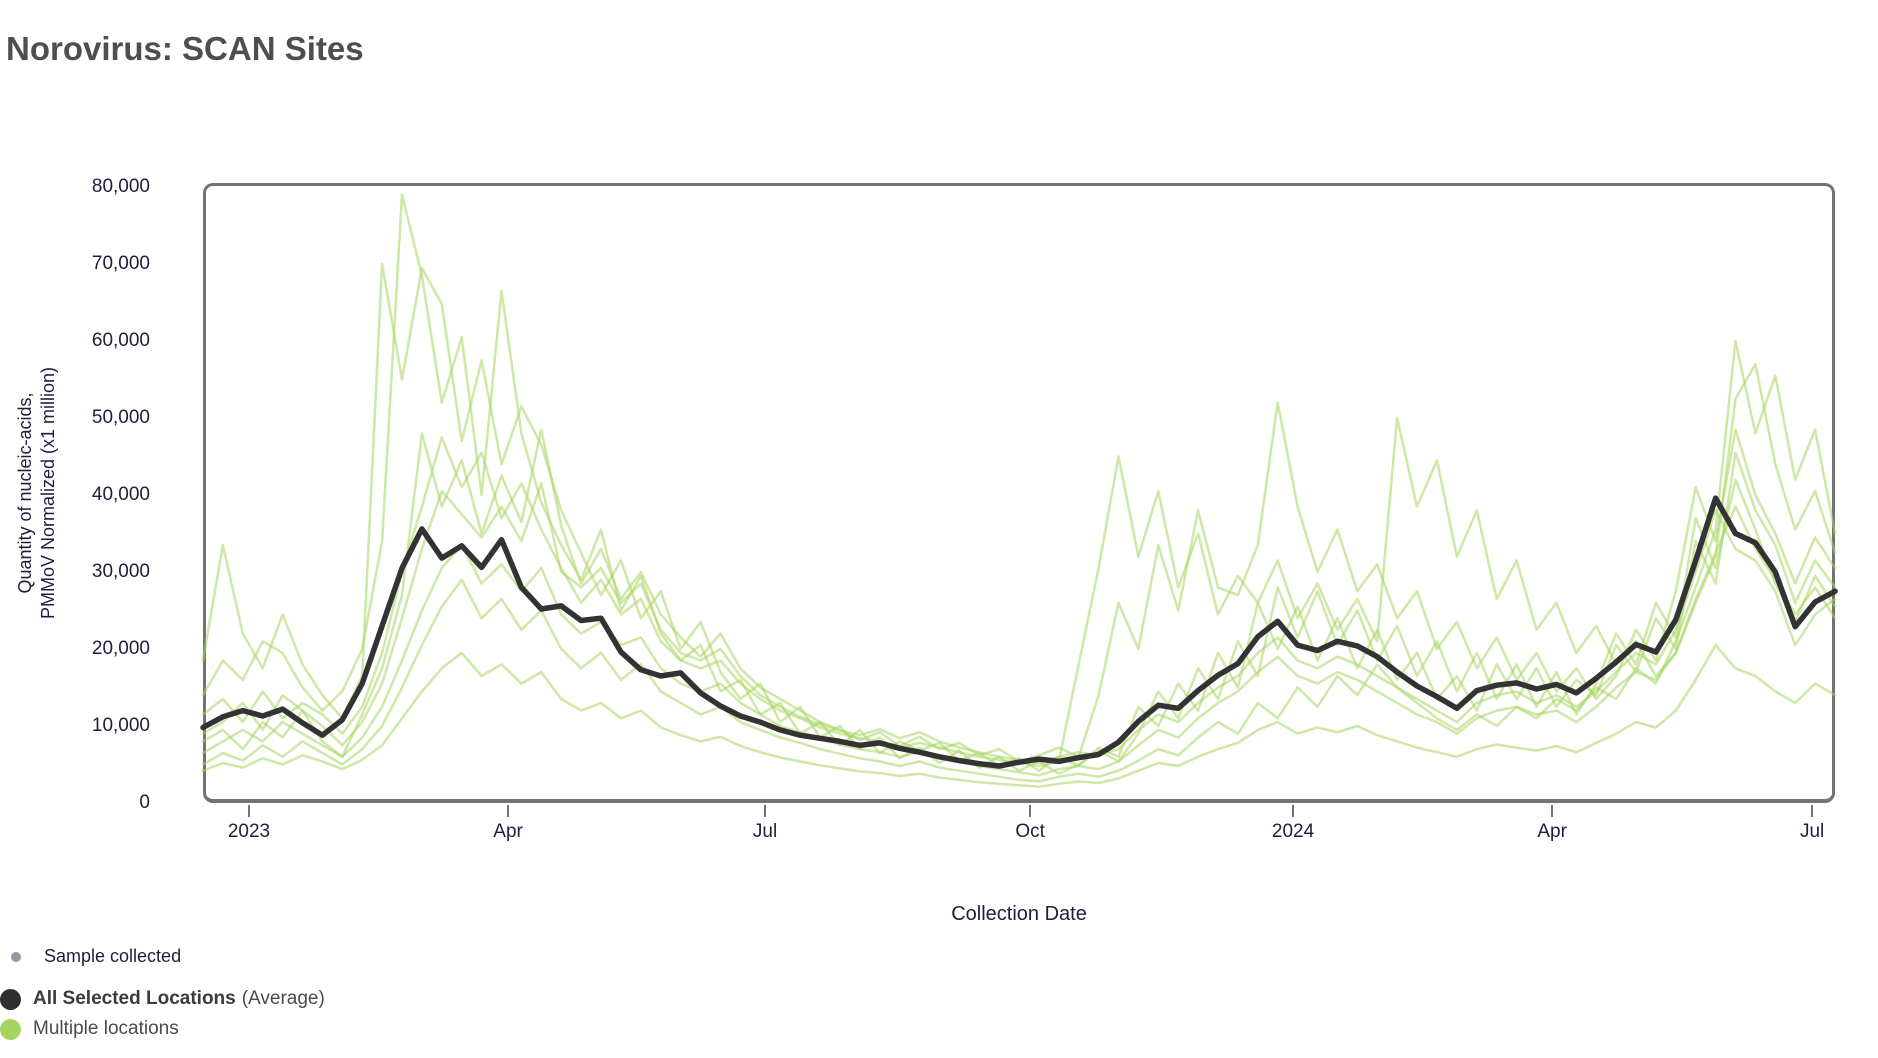 The height and width of the screenshot is (1058, 1878). I want to click on x-tick-mark-oct, so click(1030, 811).